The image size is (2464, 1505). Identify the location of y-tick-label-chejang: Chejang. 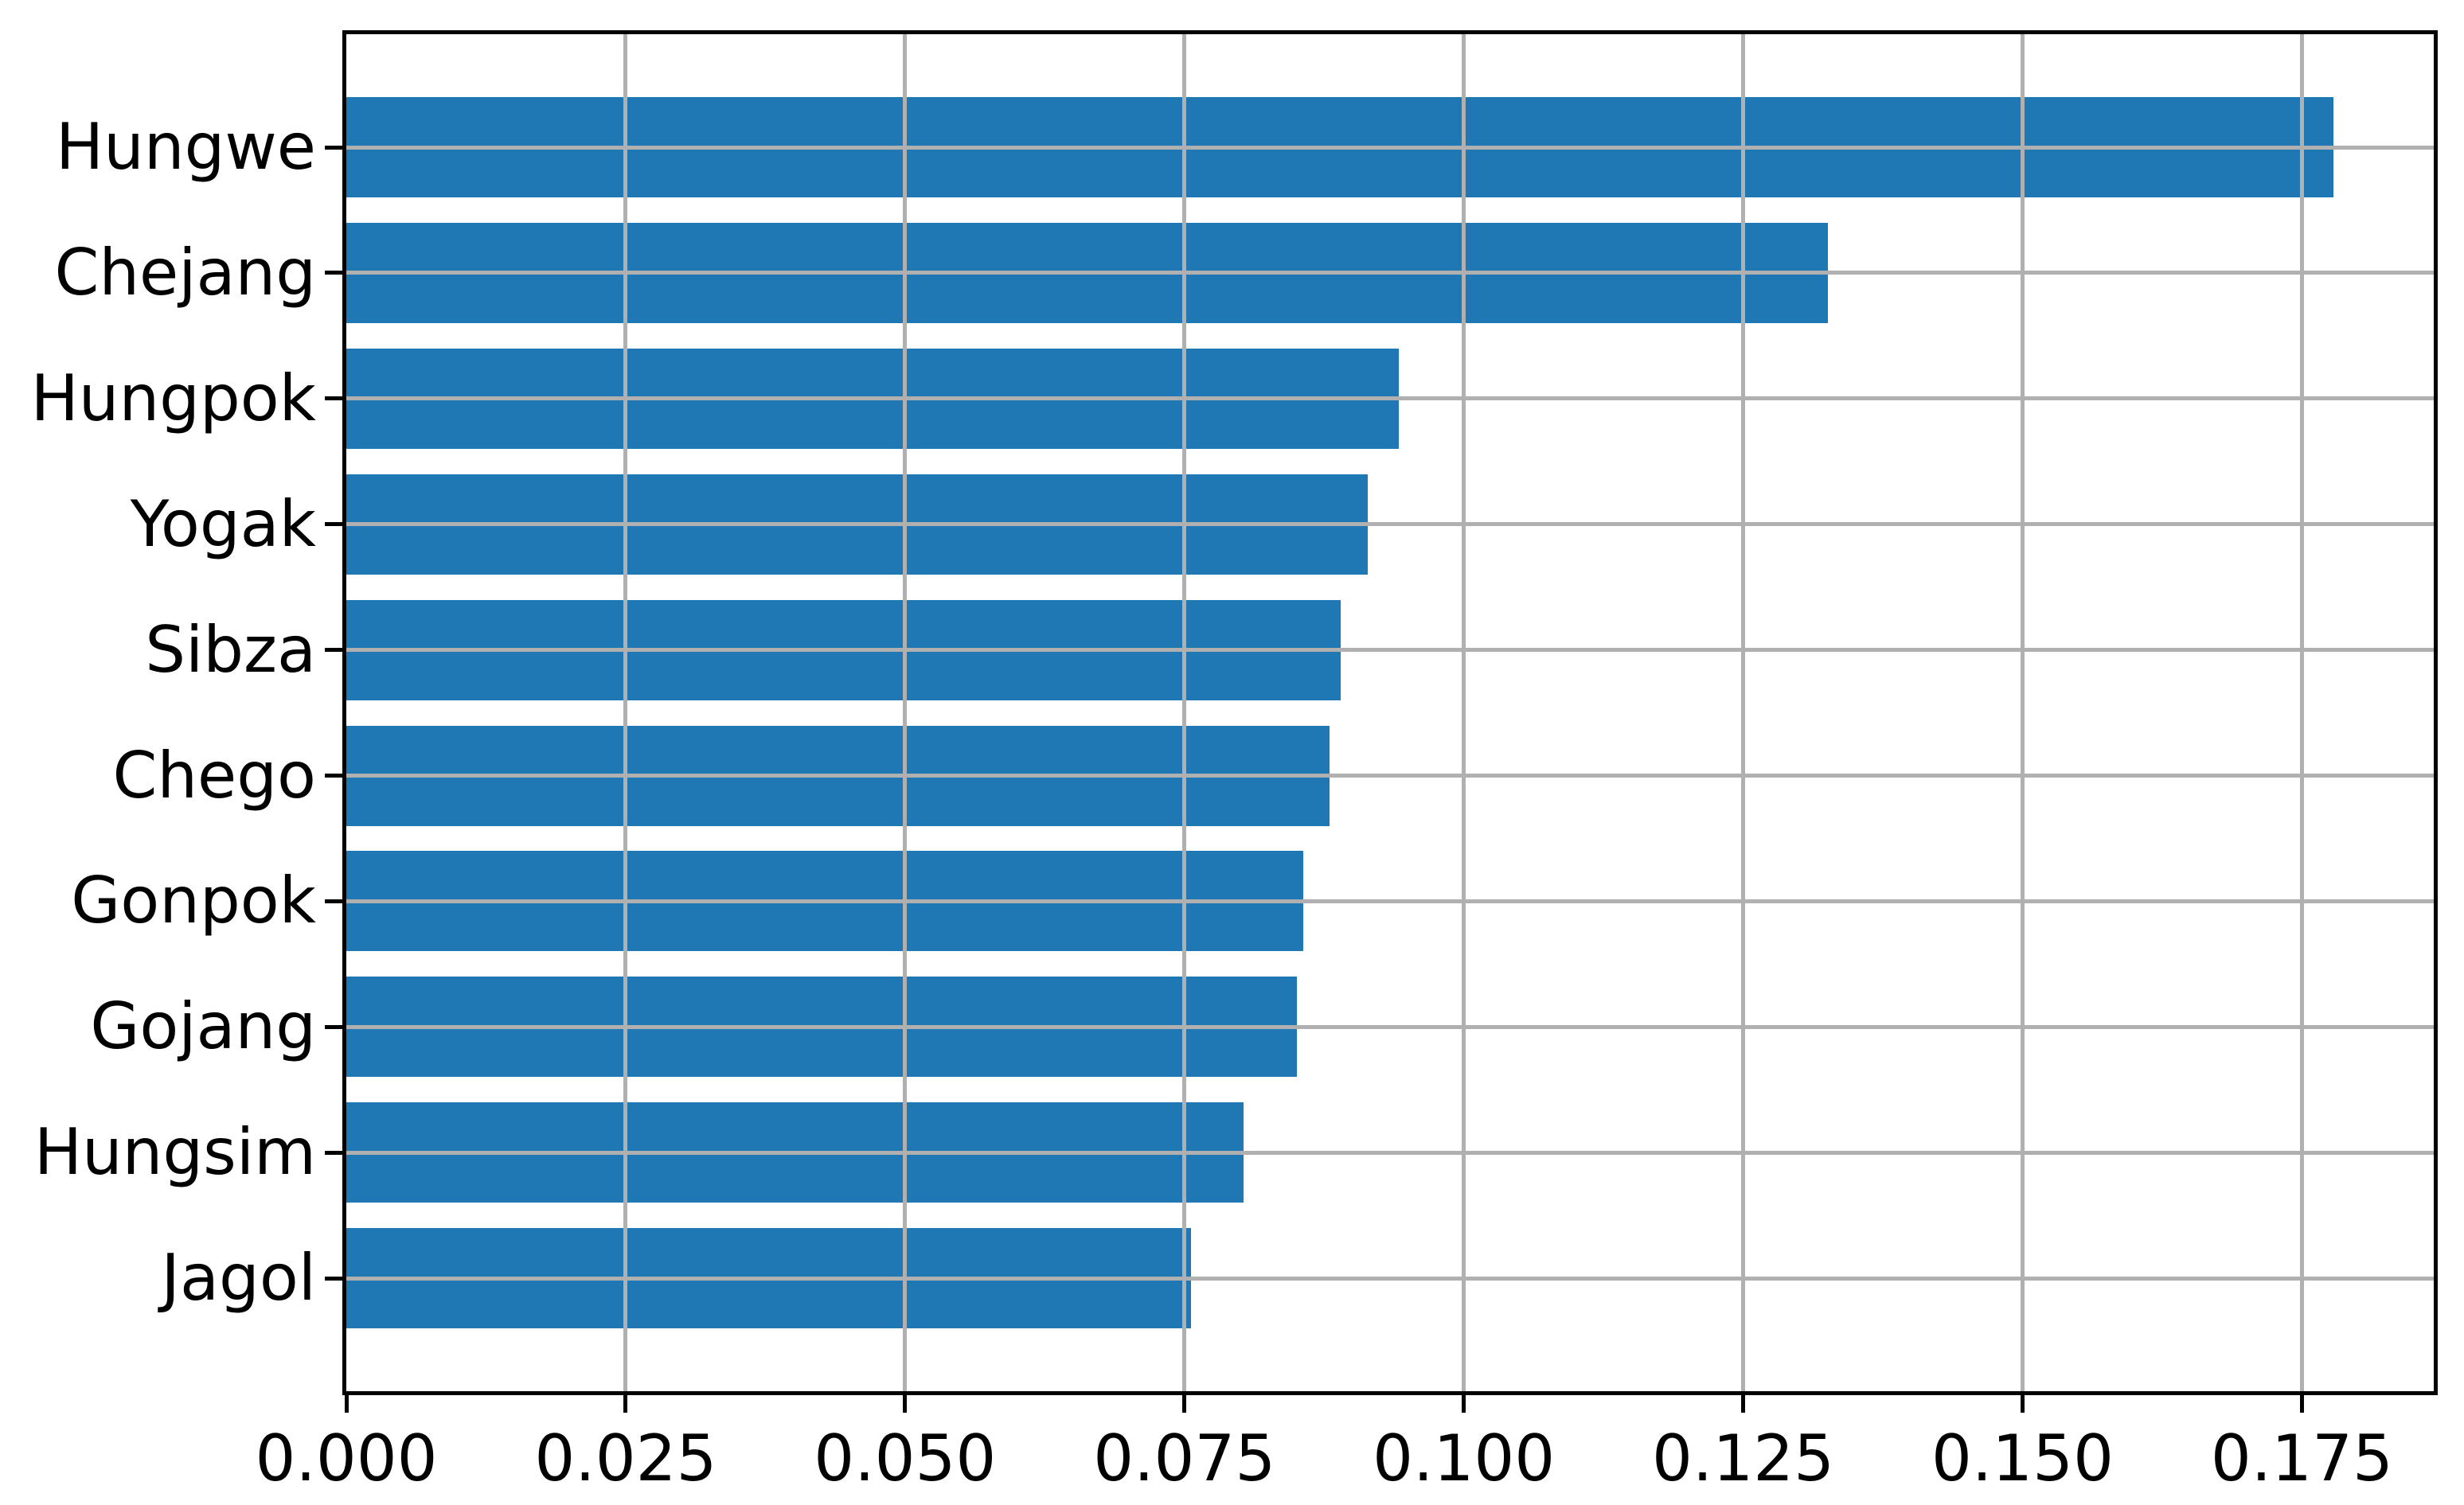
(185, 272).